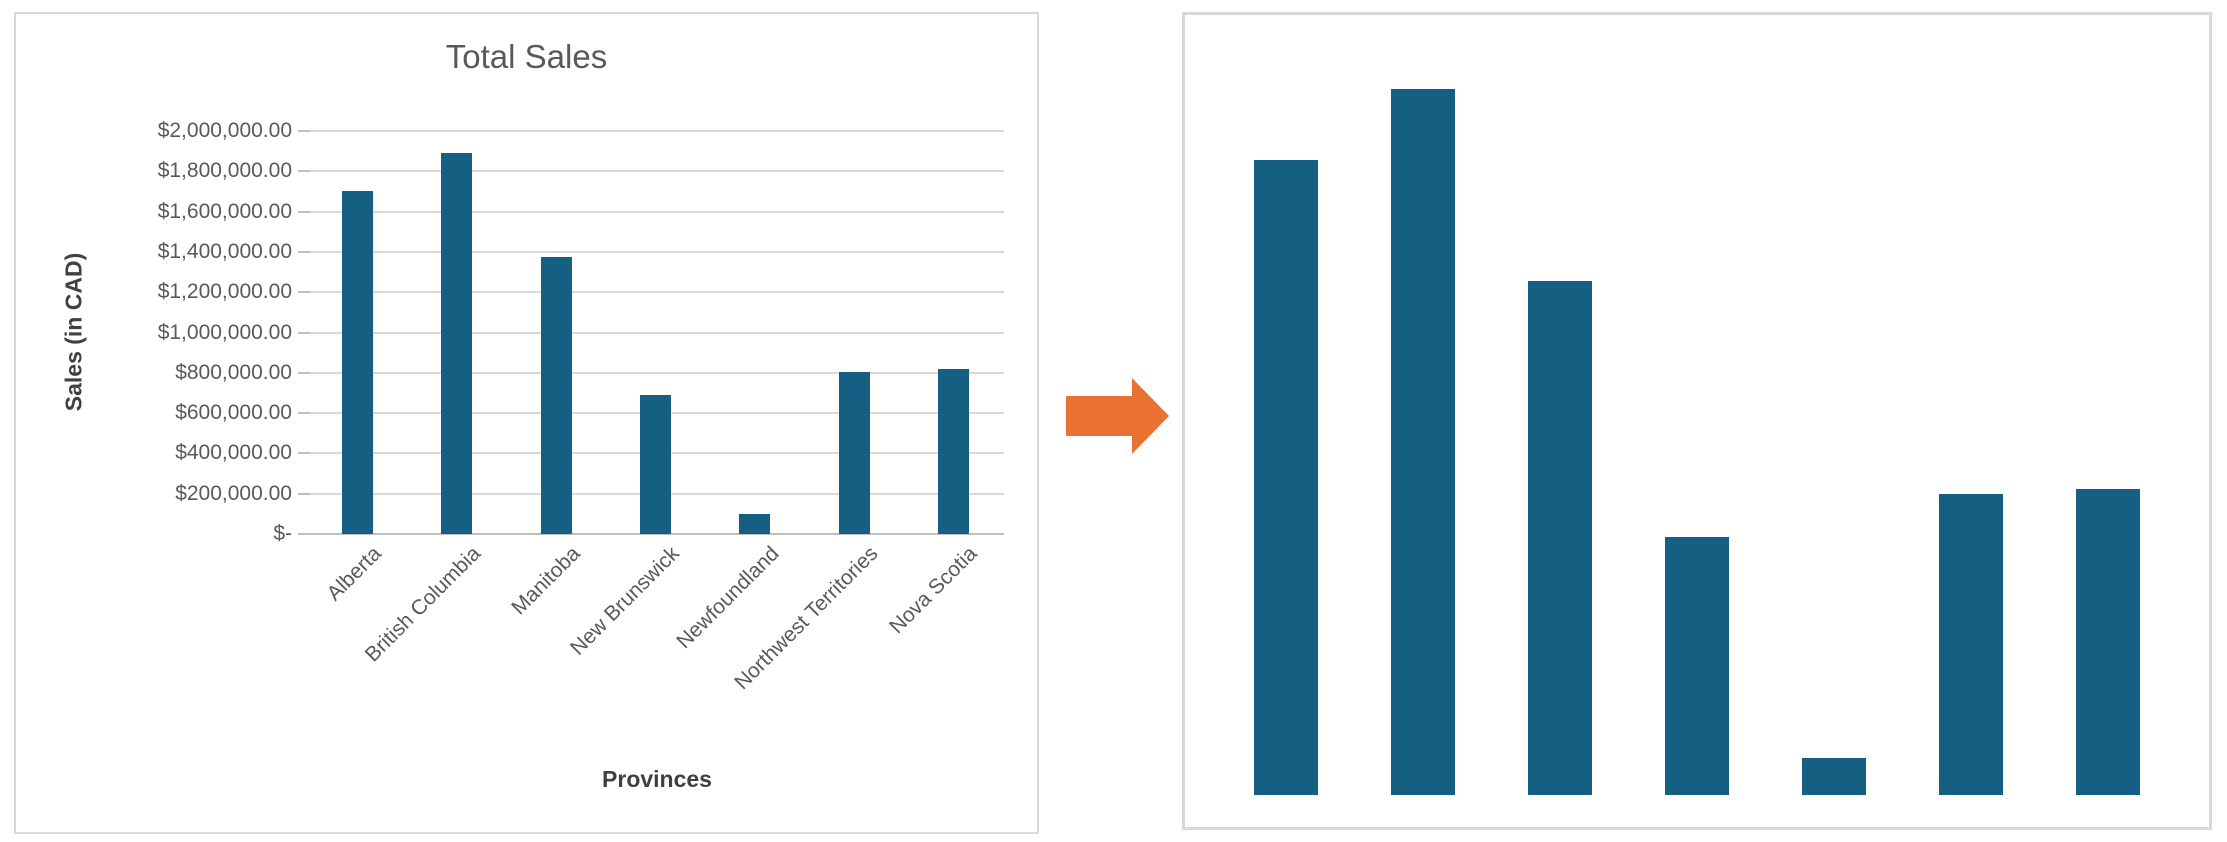  What do you see at coordinates (545, 581) in the screenshot?
I see `x-category-label-manitoba: Manitoba` at bounding box center [545, 581].